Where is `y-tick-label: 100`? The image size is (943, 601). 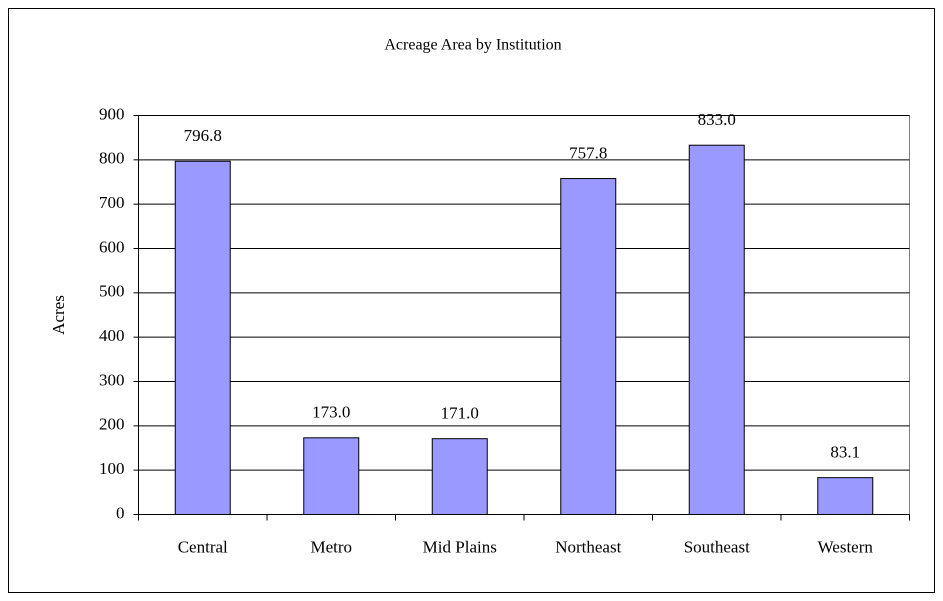 y-tick-label: 100 is located at coordinates (112, 468).